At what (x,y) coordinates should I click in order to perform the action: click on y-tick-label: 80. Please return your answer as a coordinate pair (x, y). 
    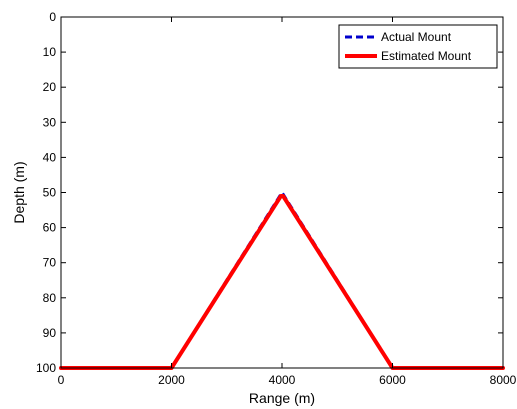
    Looking at the image, I should click on (50, 298).